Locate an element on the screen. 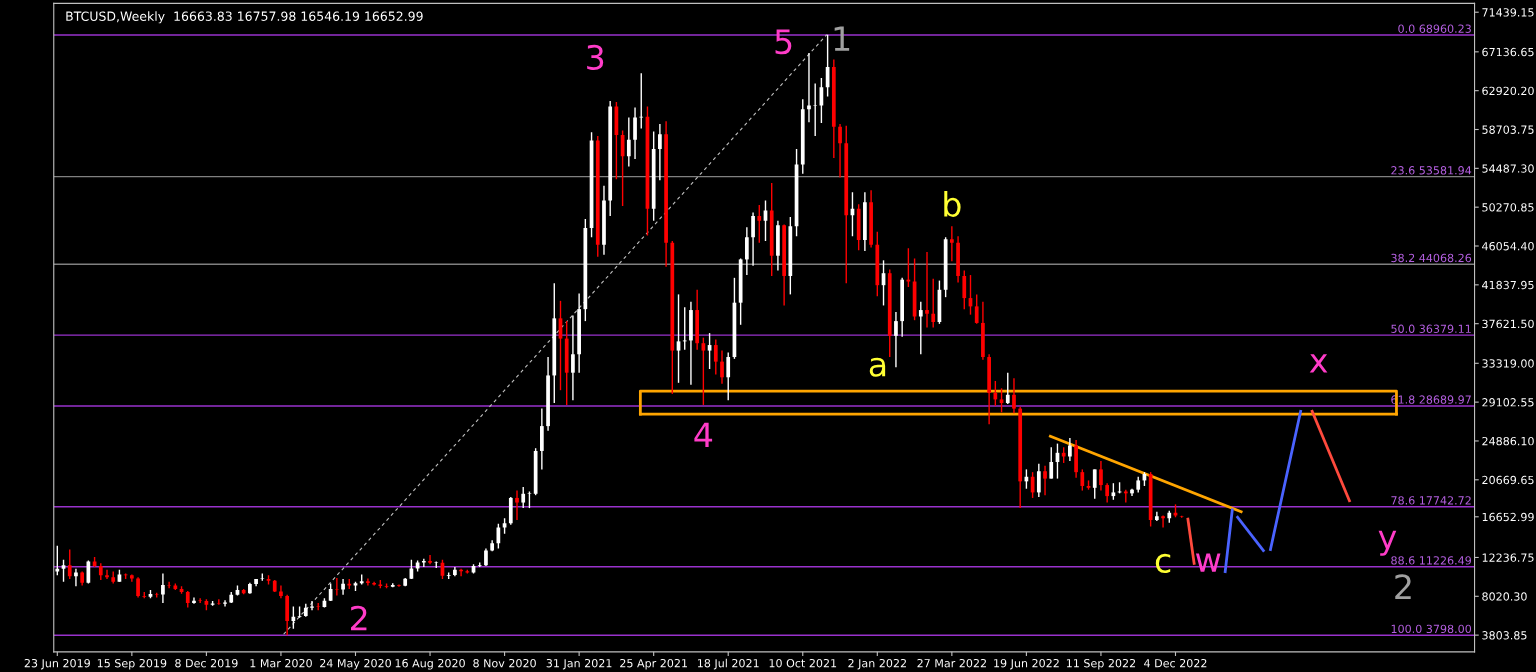  y-tick-label: 71439.15 is located at coordinates (1508, 12).